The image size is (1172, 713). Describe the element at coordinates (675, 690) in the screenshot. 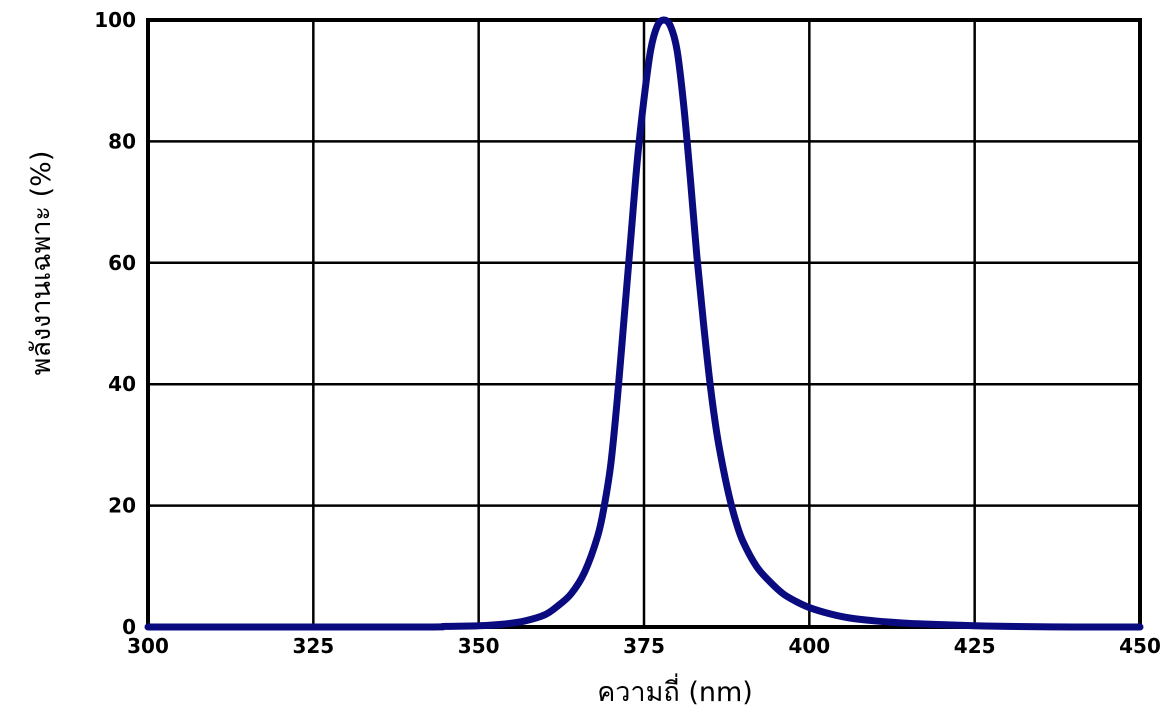

I see `x-axis-label: ความถี่ (nm)` at that location.